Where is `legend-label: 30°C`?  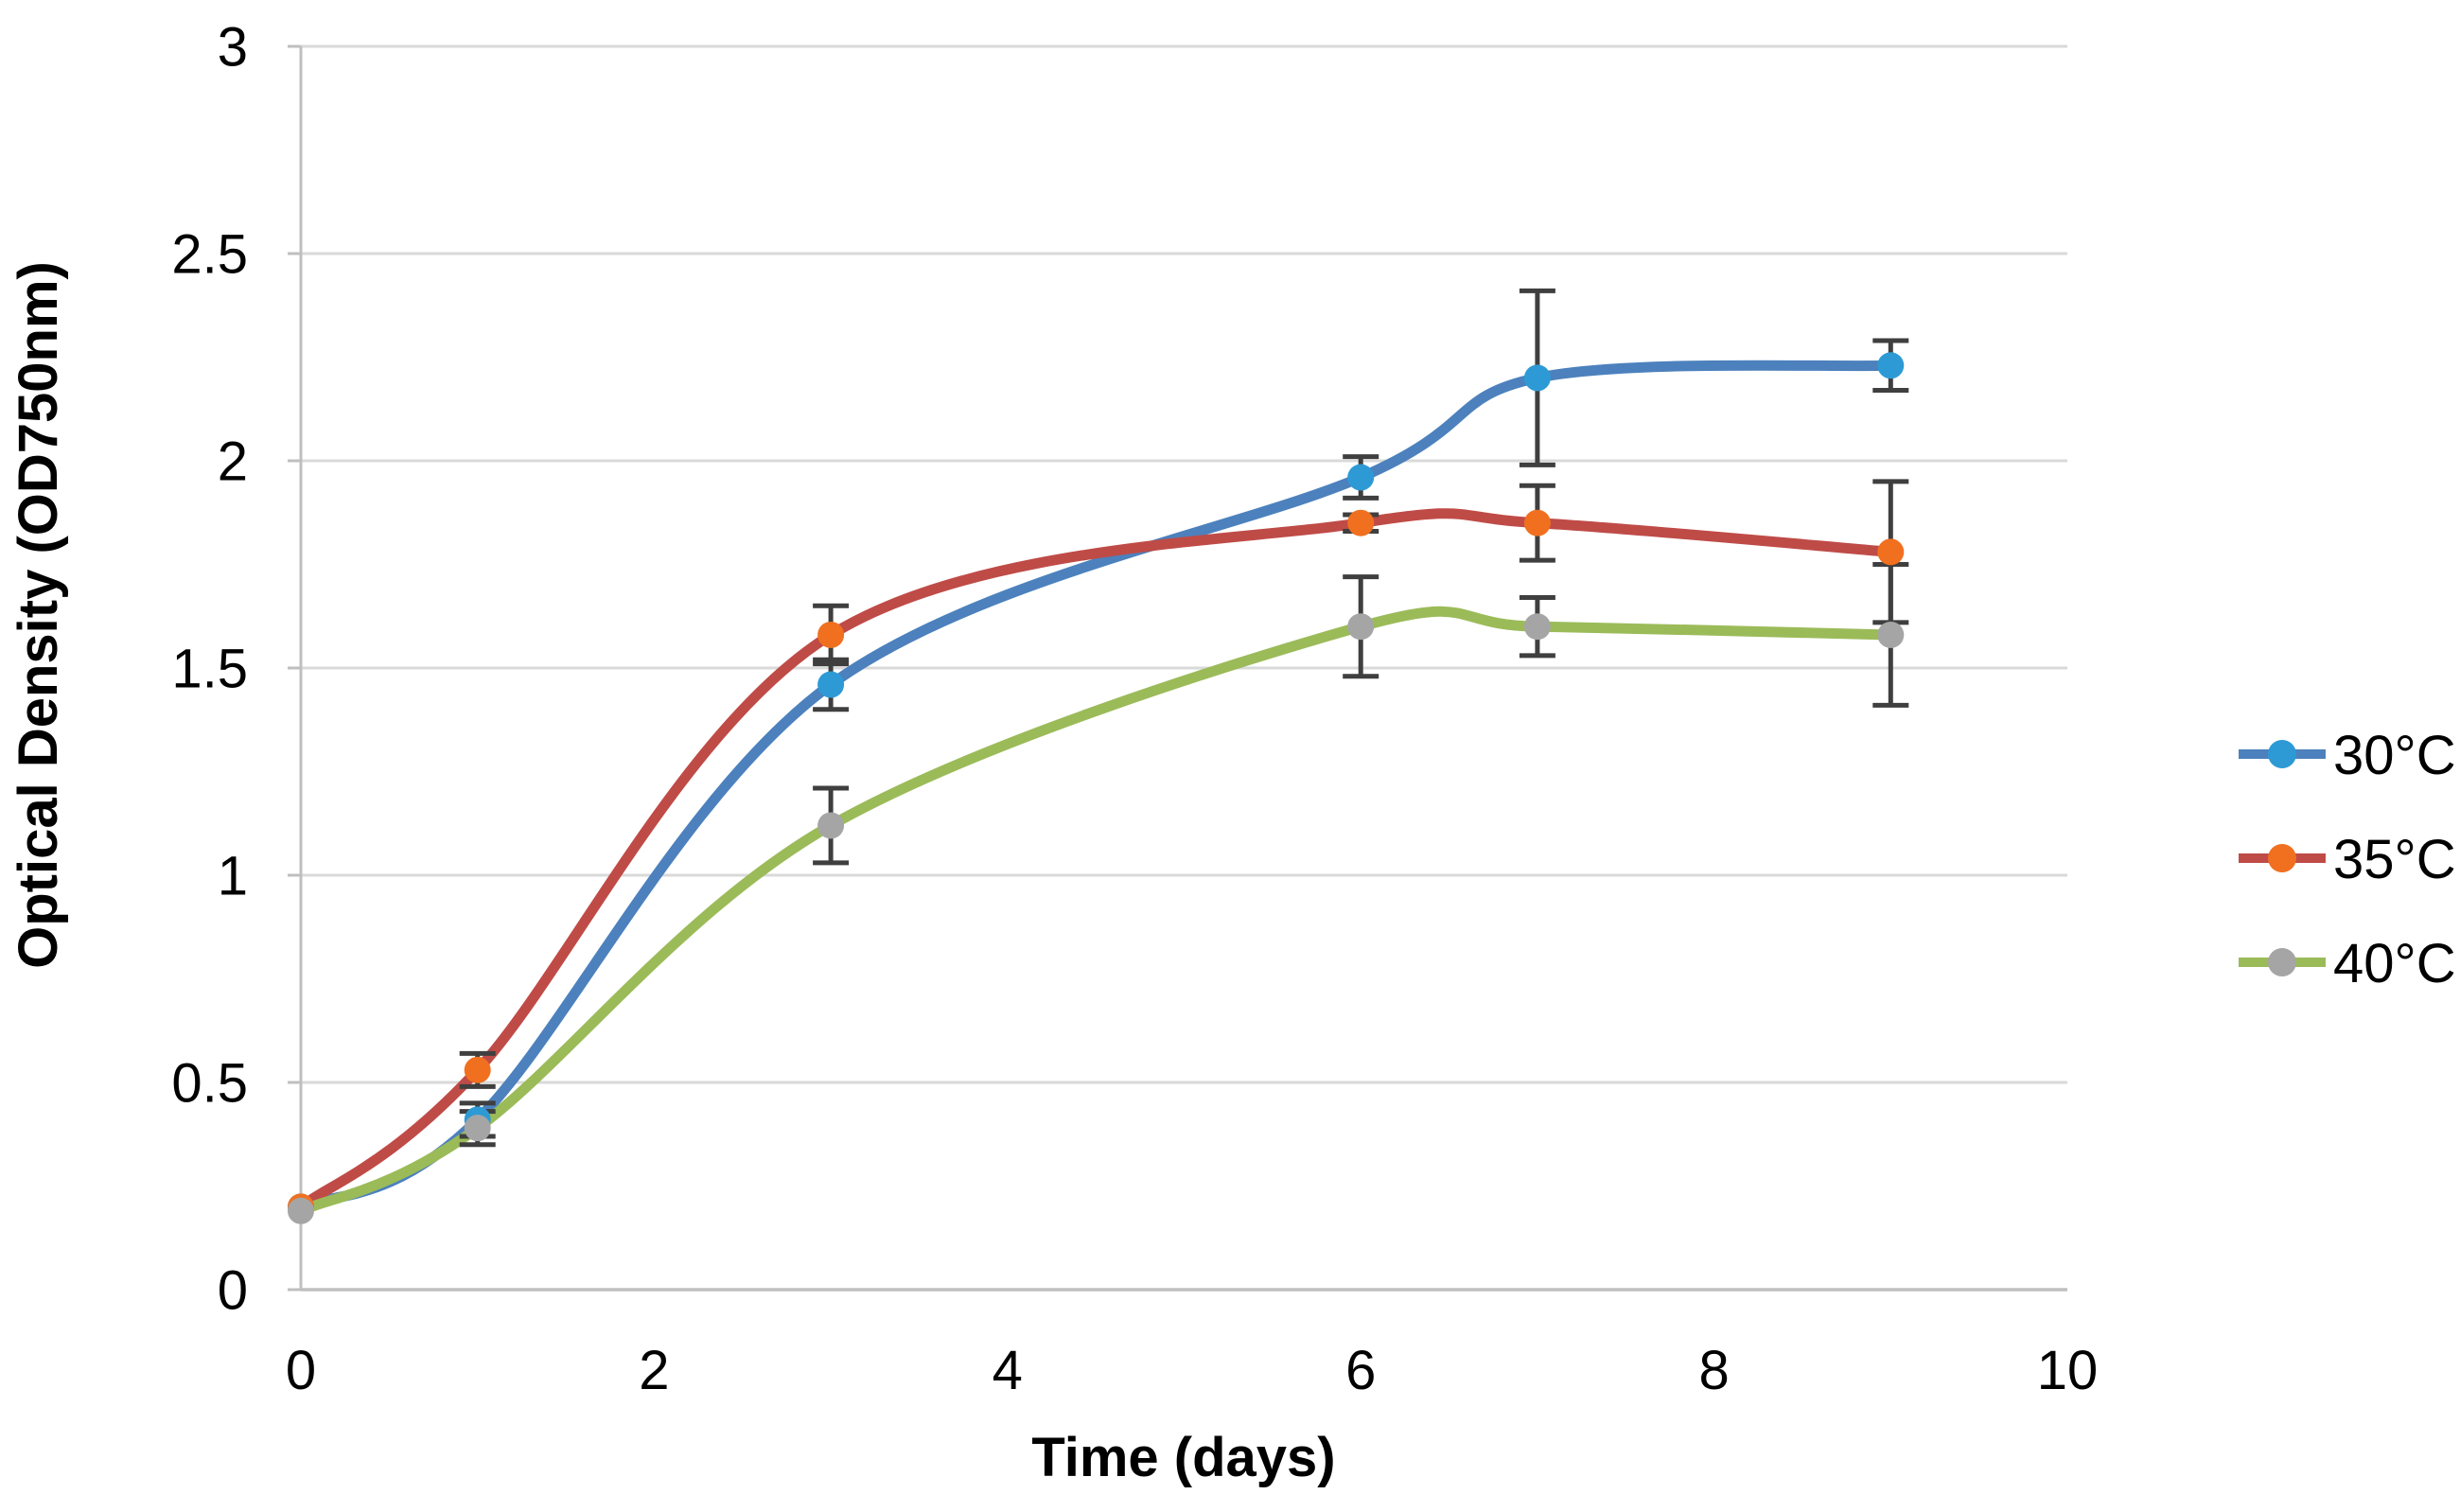
legend-label: 30°C is located at coordinates (2394, 755).